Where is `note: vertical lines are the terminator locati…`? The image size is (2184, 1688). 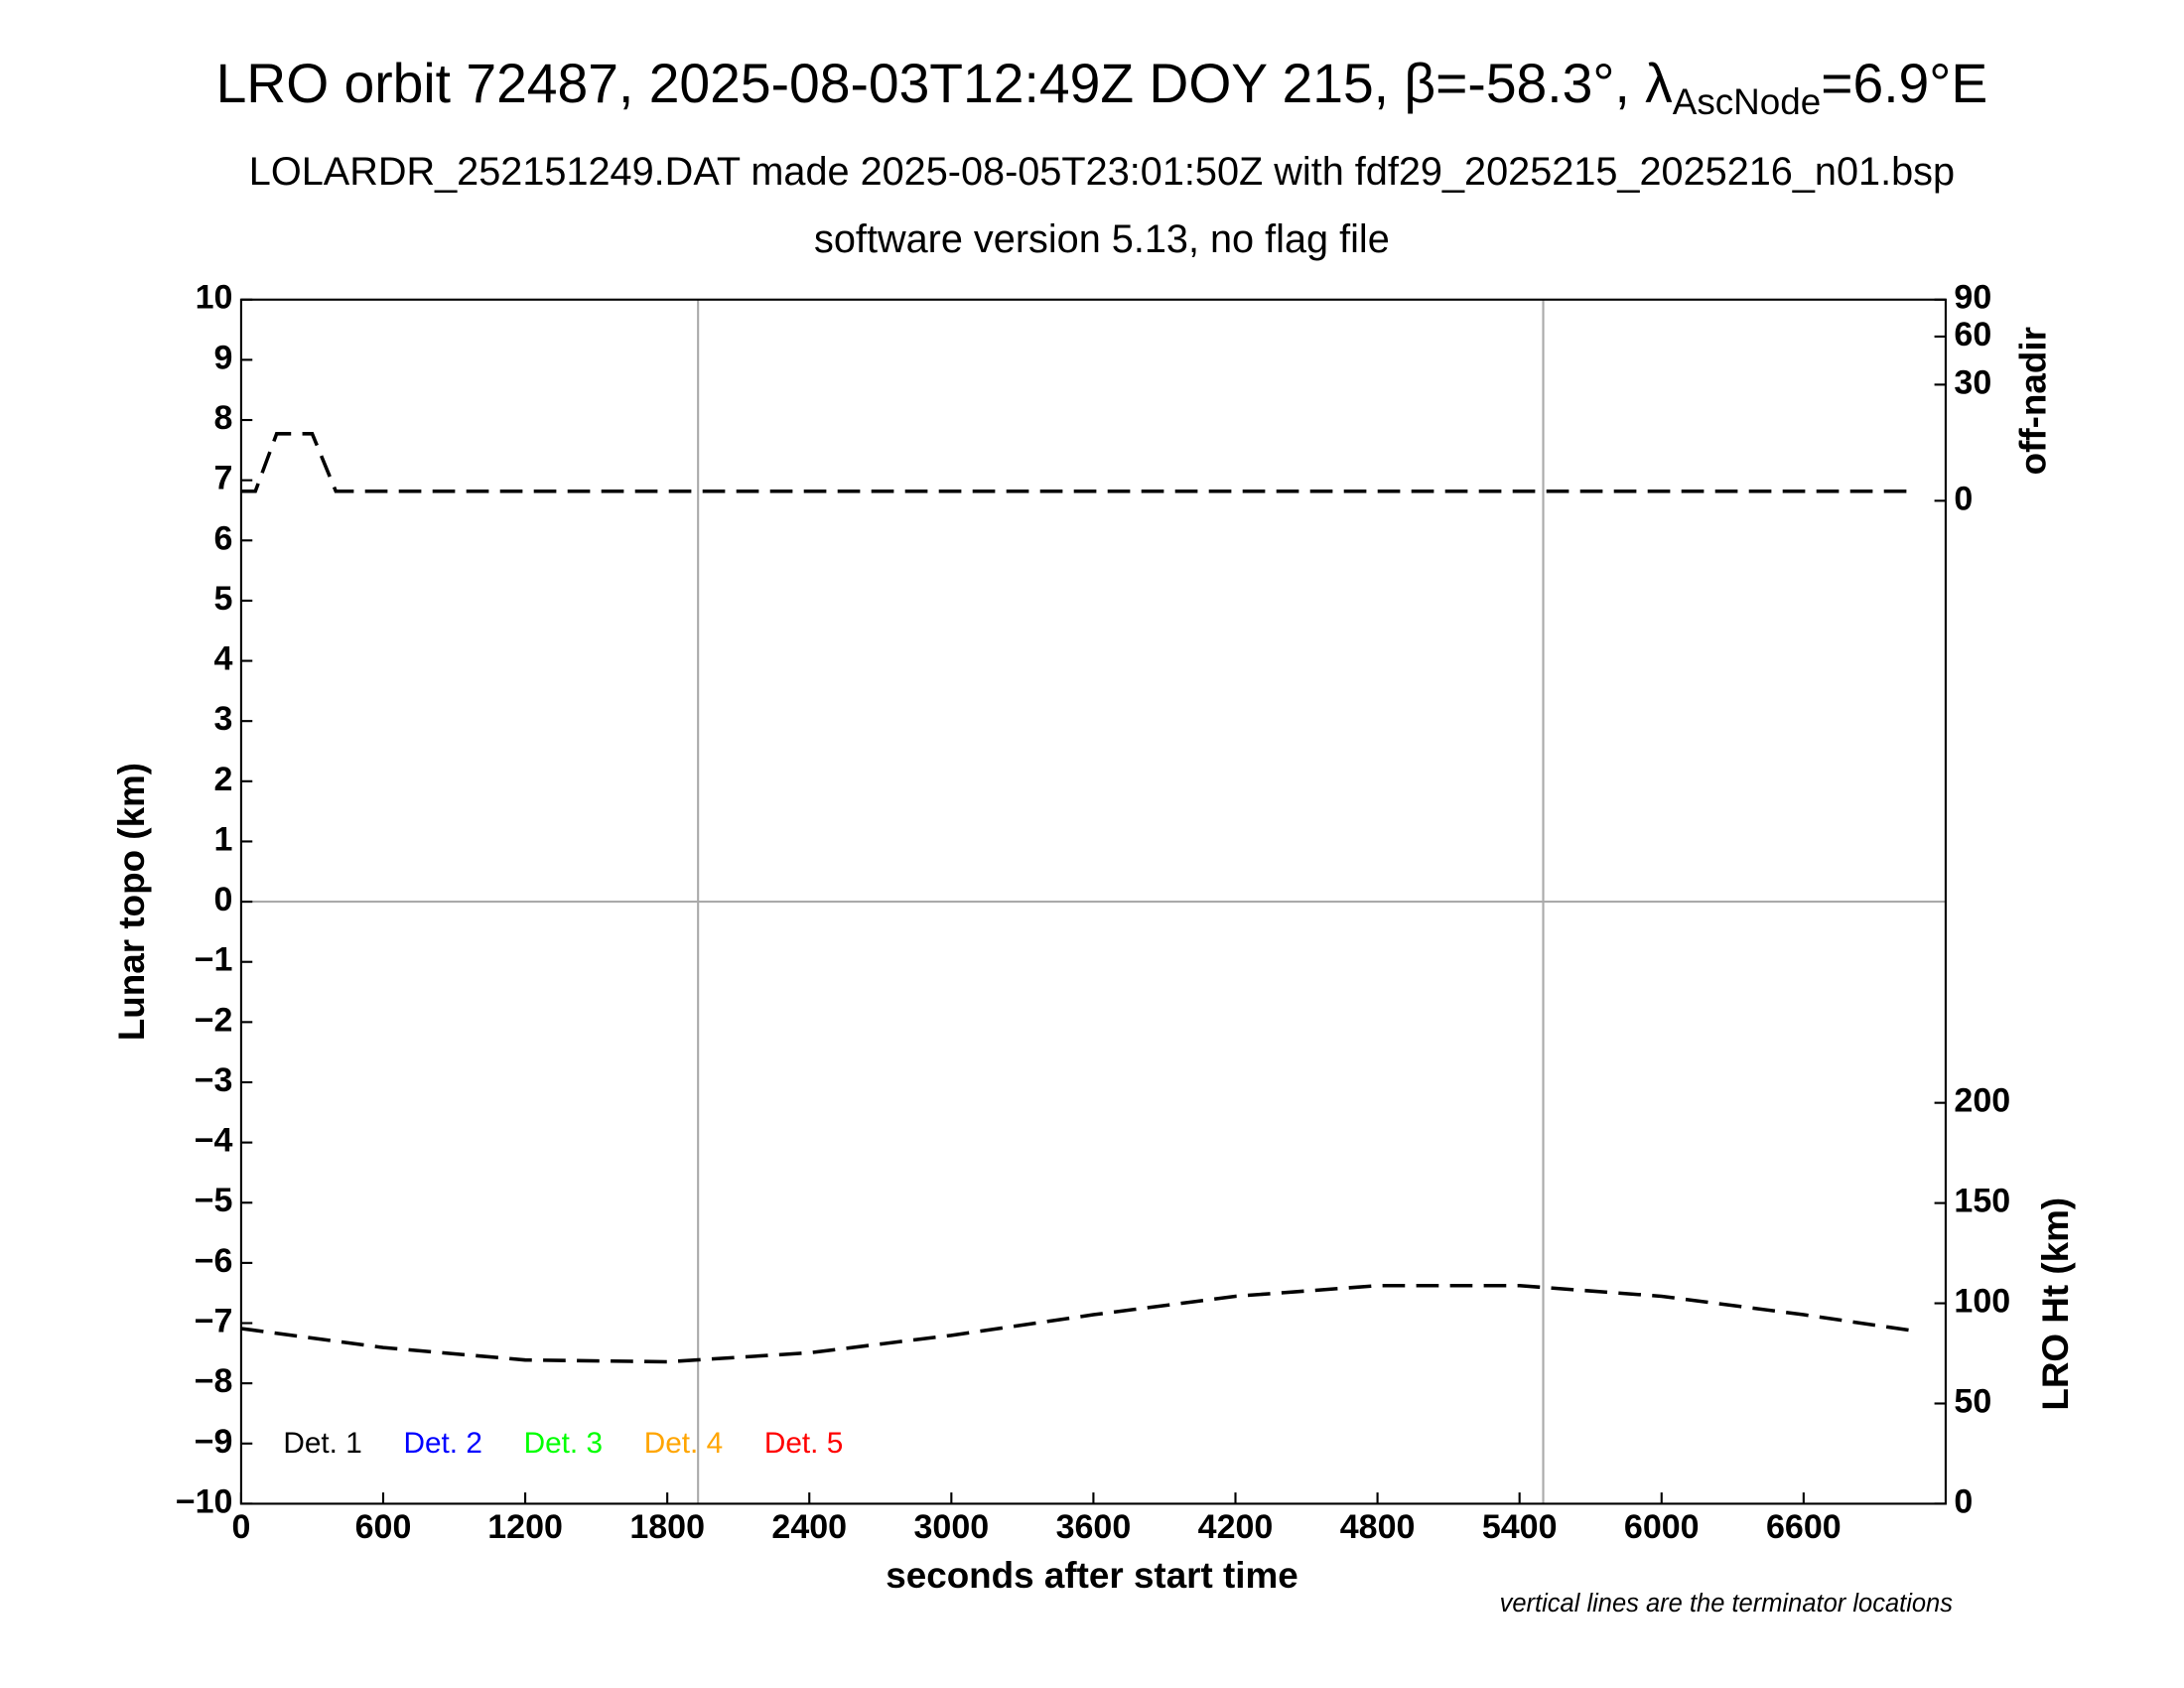 note: vertical lines are the terminator locati… is located at coordinates (1727, 1604).